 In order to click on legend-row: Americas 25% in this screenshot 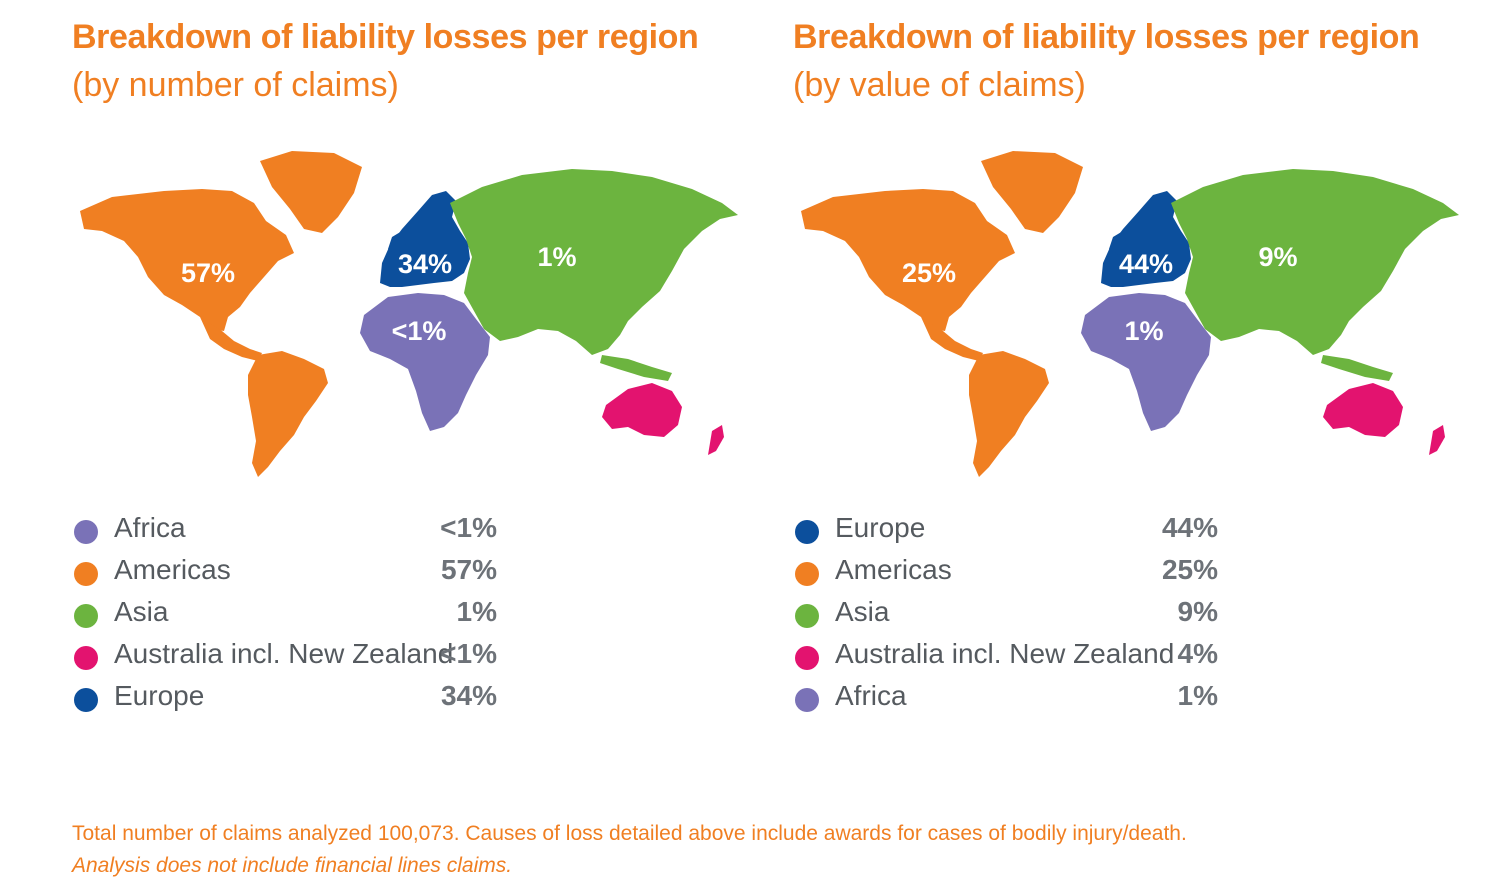, I will do `click(1013, 573)`.